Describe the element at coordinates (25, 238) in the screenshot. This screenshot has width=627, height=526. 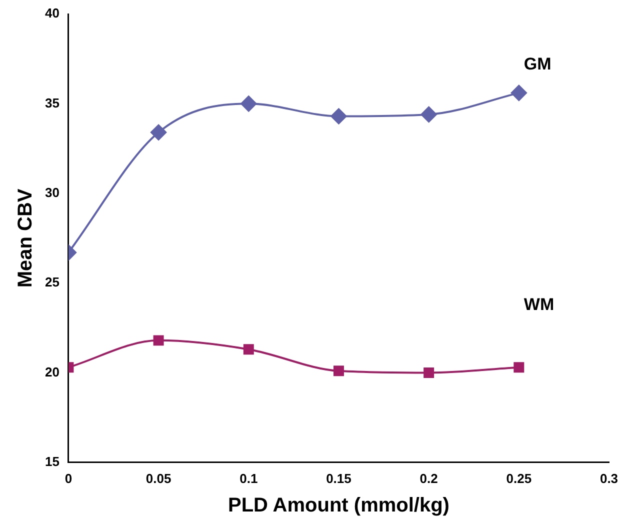
I see `y-axis-title: Mean CBV` at that location.